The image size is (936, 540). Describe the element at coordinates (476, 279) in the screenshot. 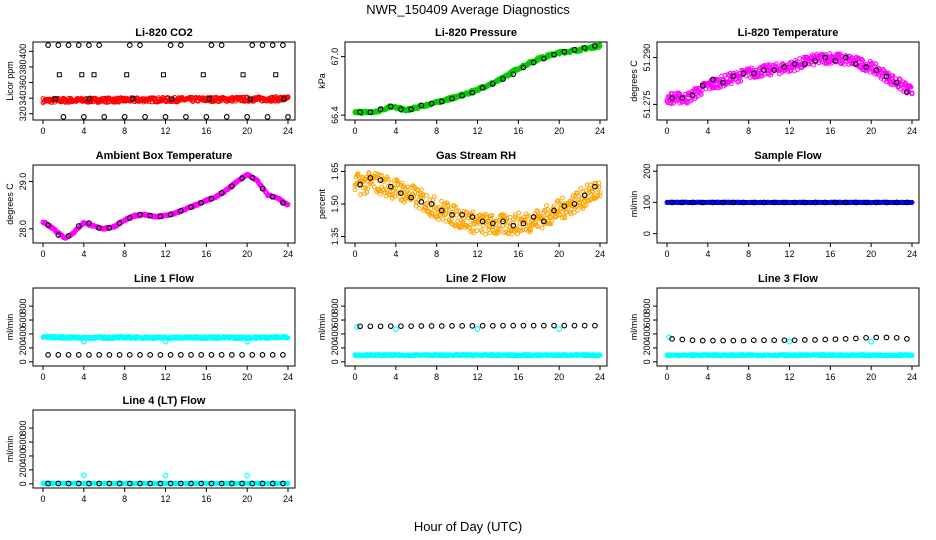

I see `panel-title: Line 2 Flow` at that location.